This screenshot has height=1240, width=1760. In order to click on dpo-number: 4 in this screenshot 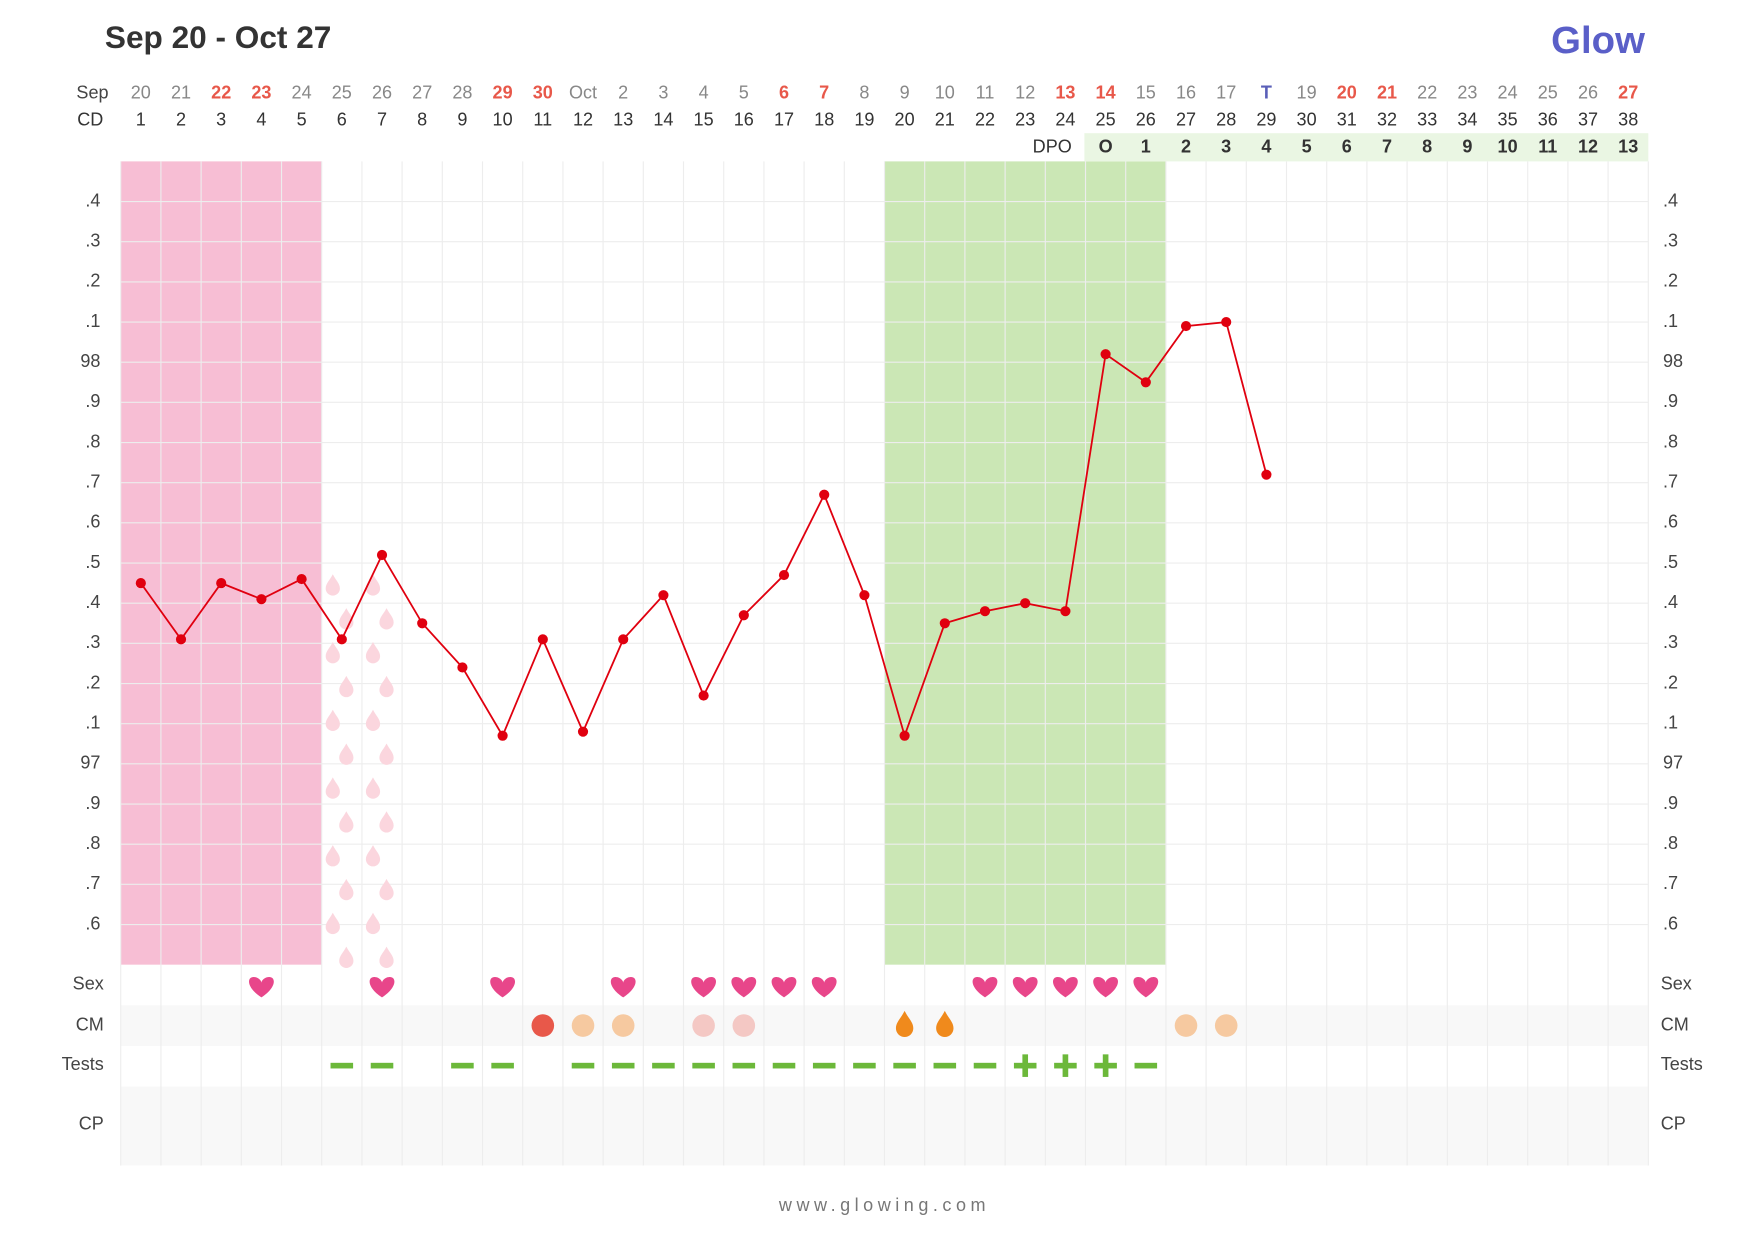, I will do `click(1266, 147)`.